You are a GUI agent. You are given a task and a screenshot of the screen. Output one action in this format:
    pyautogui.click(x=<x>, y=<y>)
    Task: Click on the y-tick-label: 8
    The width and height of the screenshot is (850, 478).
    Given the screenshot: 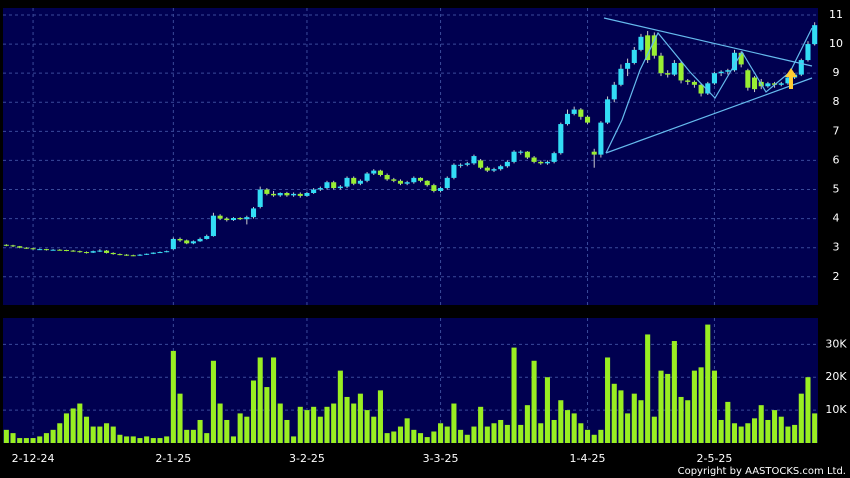 What is the action you would take?
    pyautogui.click(x=836, y=101)
    